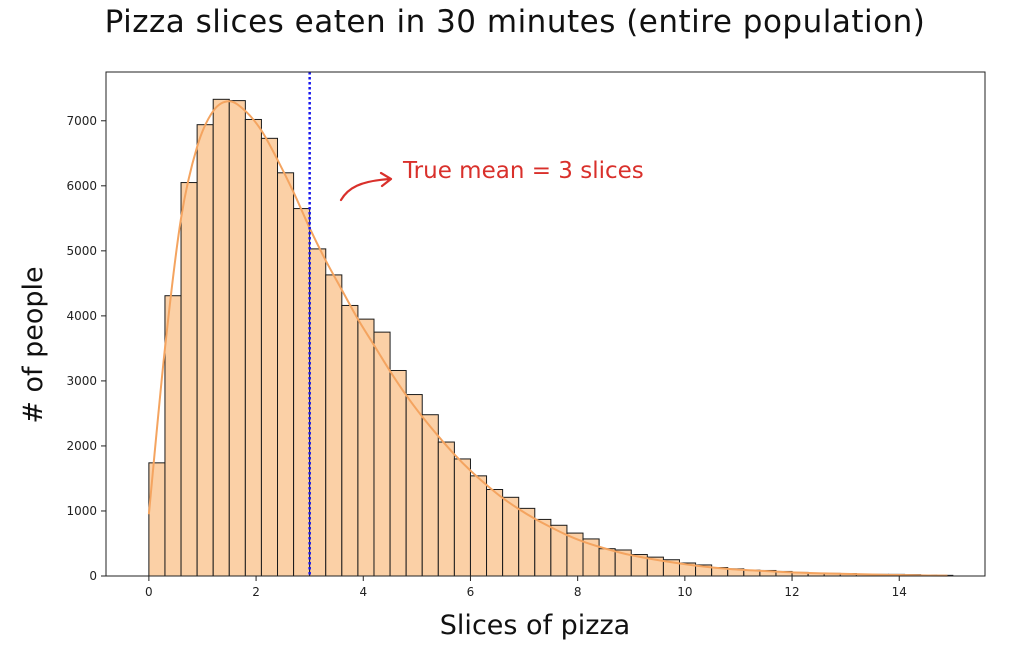  What do you see at coordinates (535, 625) in the screenshot?
I see `x-axis-title: Slices of pizza` at bounding box center [535, 625].